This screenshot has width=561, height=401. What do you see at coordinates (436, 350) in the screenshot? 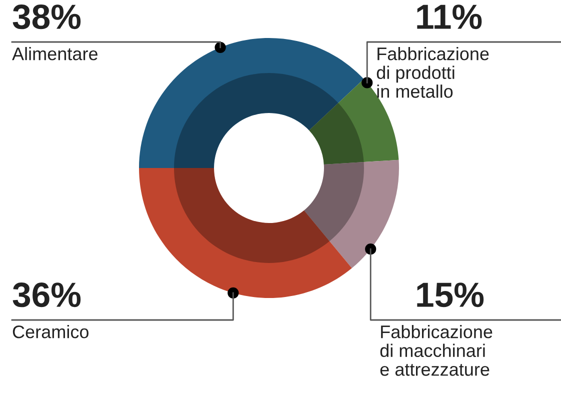
I see `slice-label: Fabbricazione di macchinari e attrezzature` at bounding box center [436, 350].